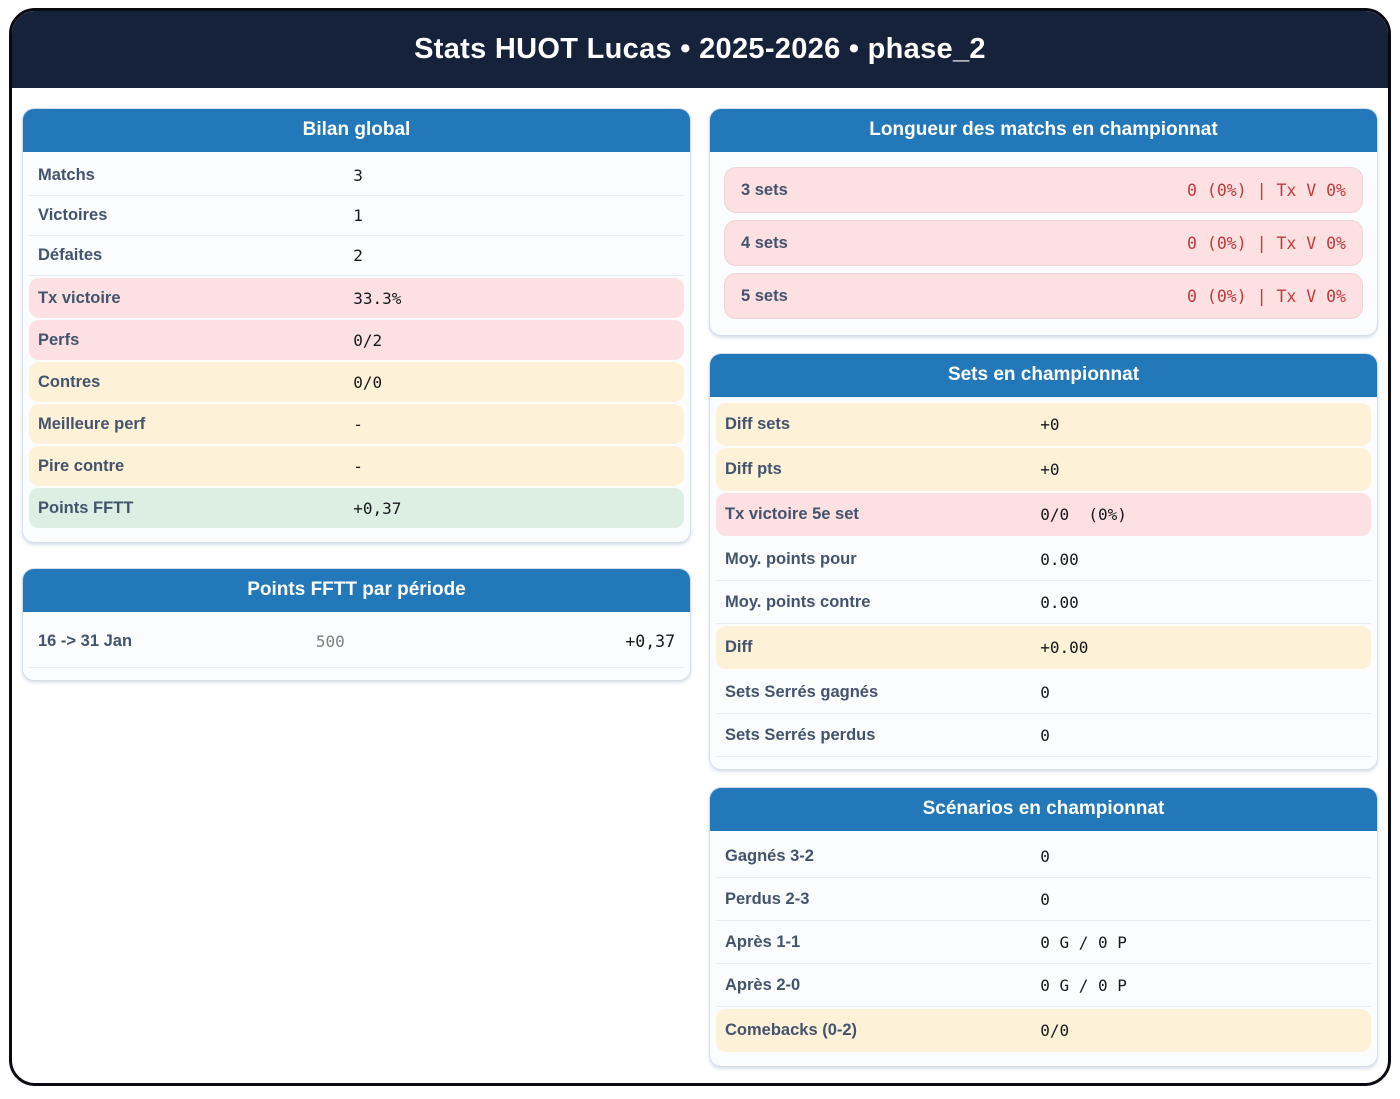  What do you see at coordinates (1064, 647) in the screenshot?
I see `stat-value: +0.00` at bounding box center [1064, 647].